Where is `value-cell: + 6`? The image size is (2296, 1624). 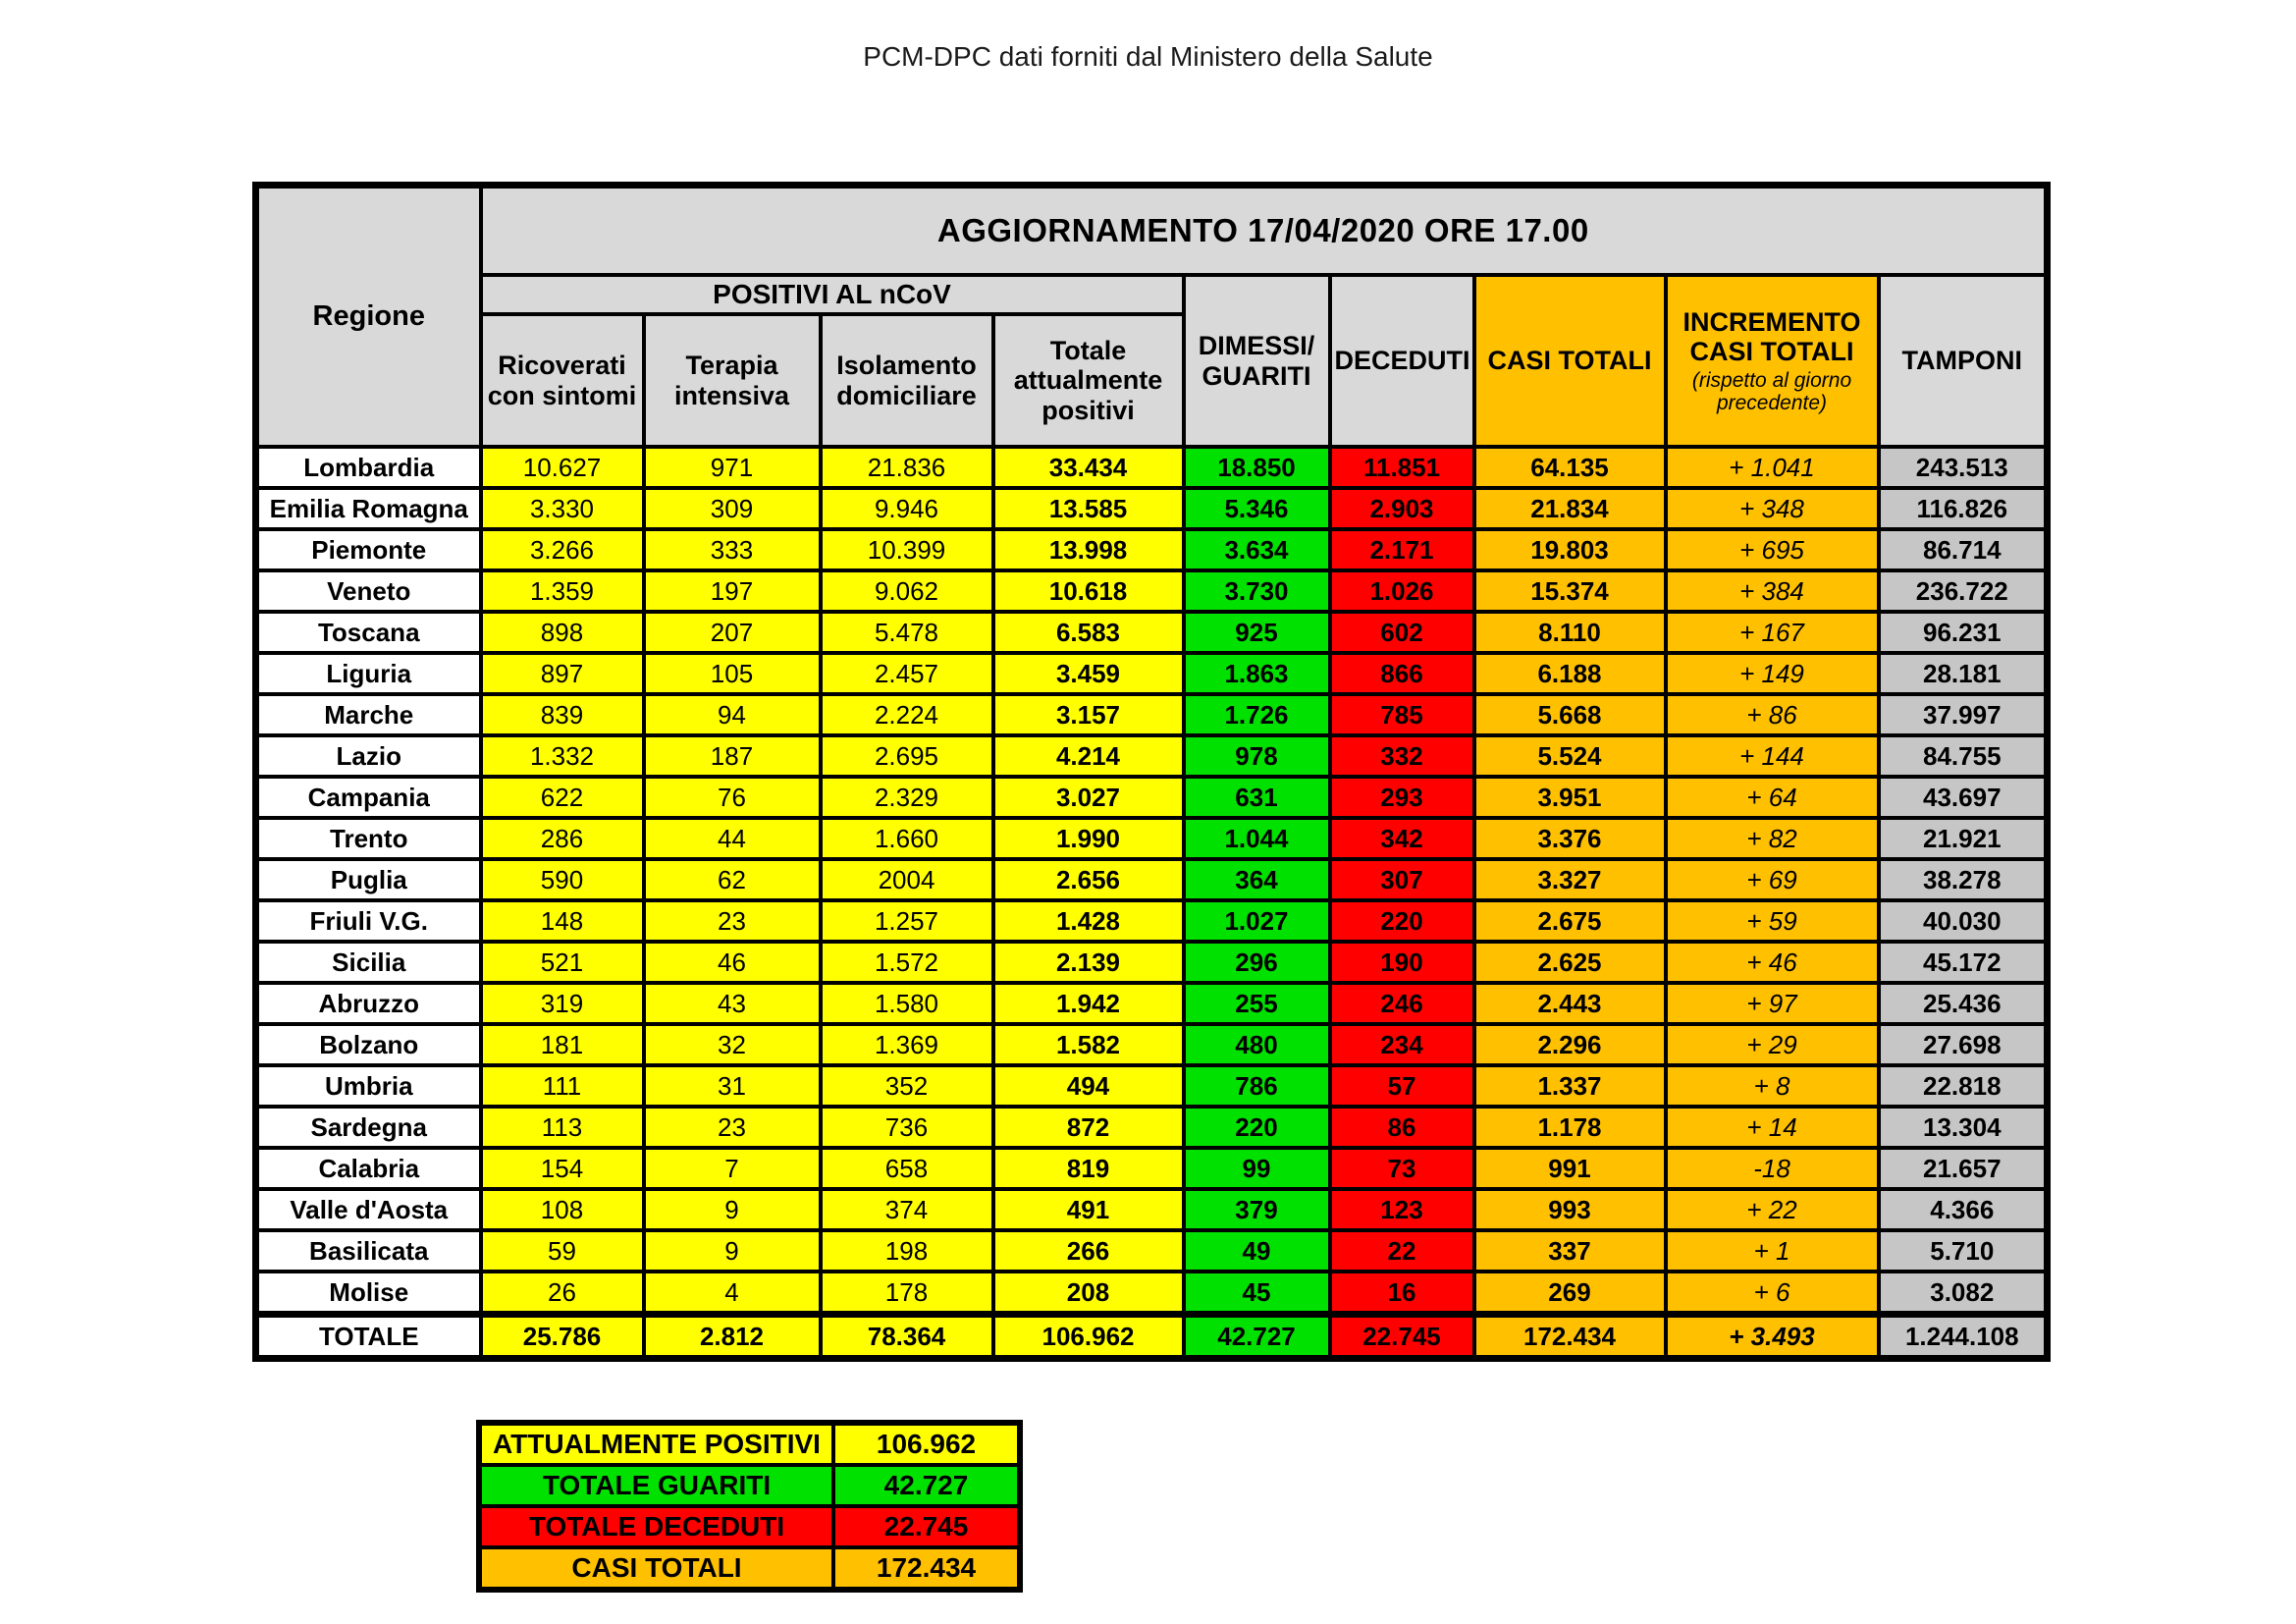
value-cell: + 6 is located at coordinates (1772, 1293).